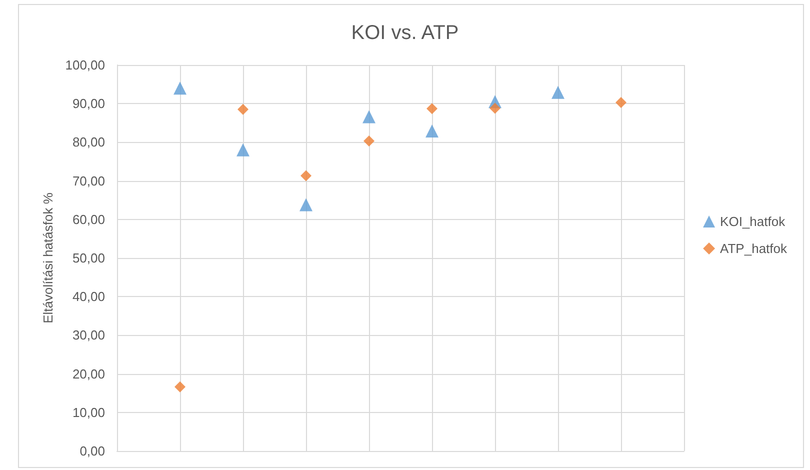  Describe the element at coordinates (88, 142) in the screenshot. I see `y-tick-label: 80,00` at that location.